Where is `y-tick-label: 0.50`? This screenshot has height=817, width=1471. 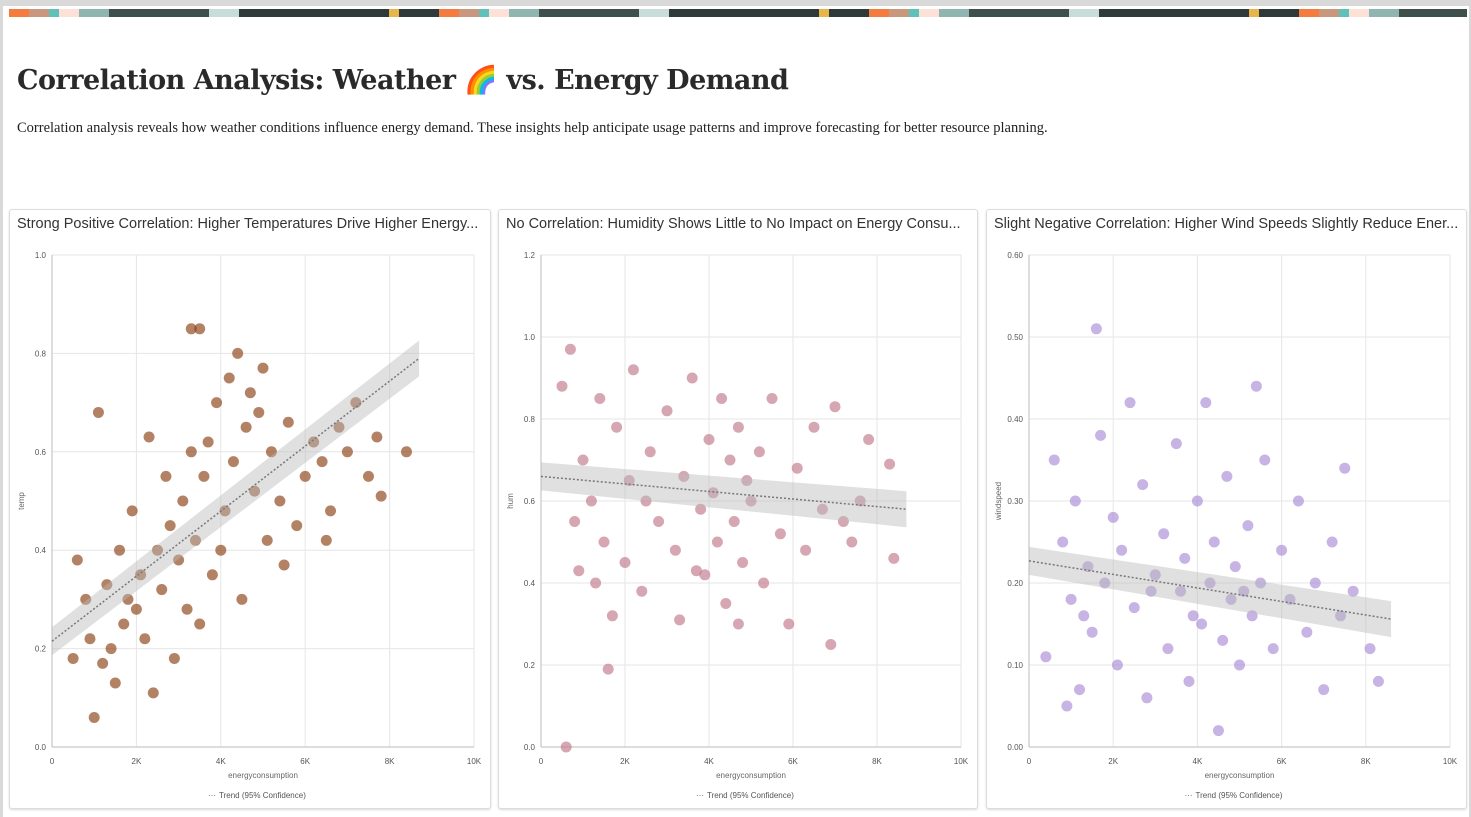
y-tick-label: 0.50 is located at coordinates (1015, 337).